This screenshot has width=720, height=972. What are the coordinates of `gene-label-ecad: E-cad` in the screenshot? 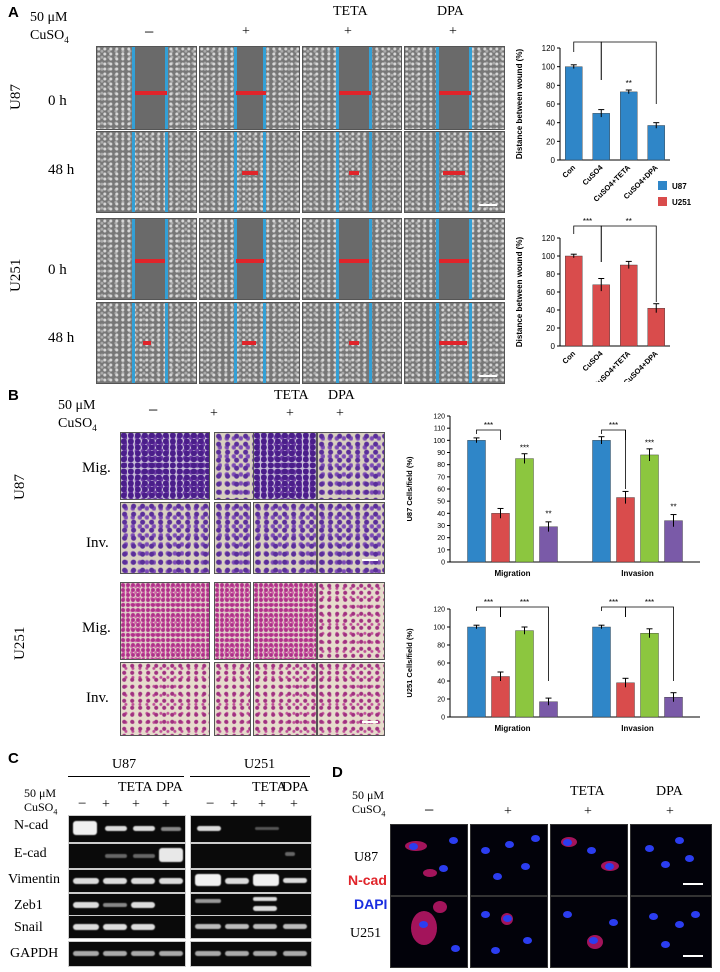 It's located at (30, 853).